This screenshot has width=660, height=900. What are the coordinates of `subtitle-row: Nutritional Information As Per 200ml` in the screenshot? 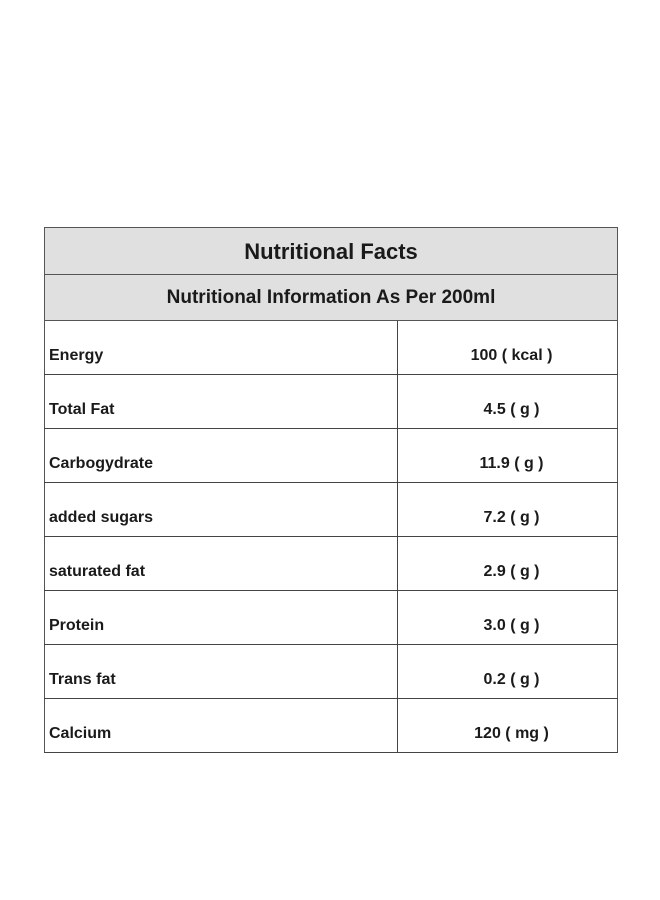 It's located at (331, 297).